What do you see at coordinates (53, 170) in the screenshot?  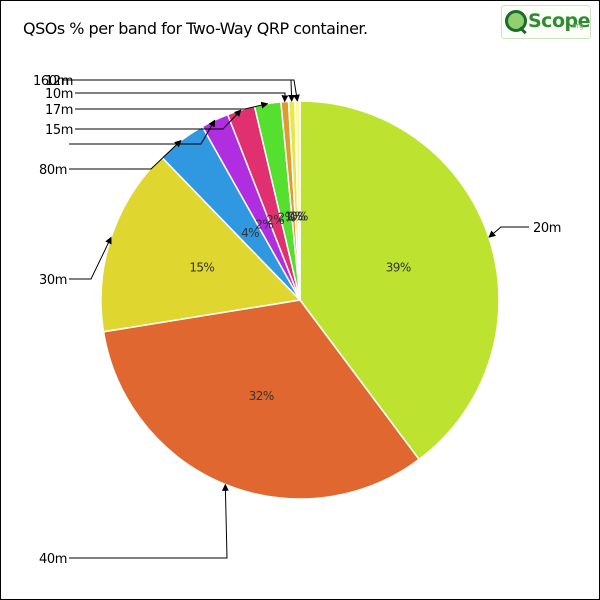 I see `band-label-80m: 80m` at bounding box center [53, 170].